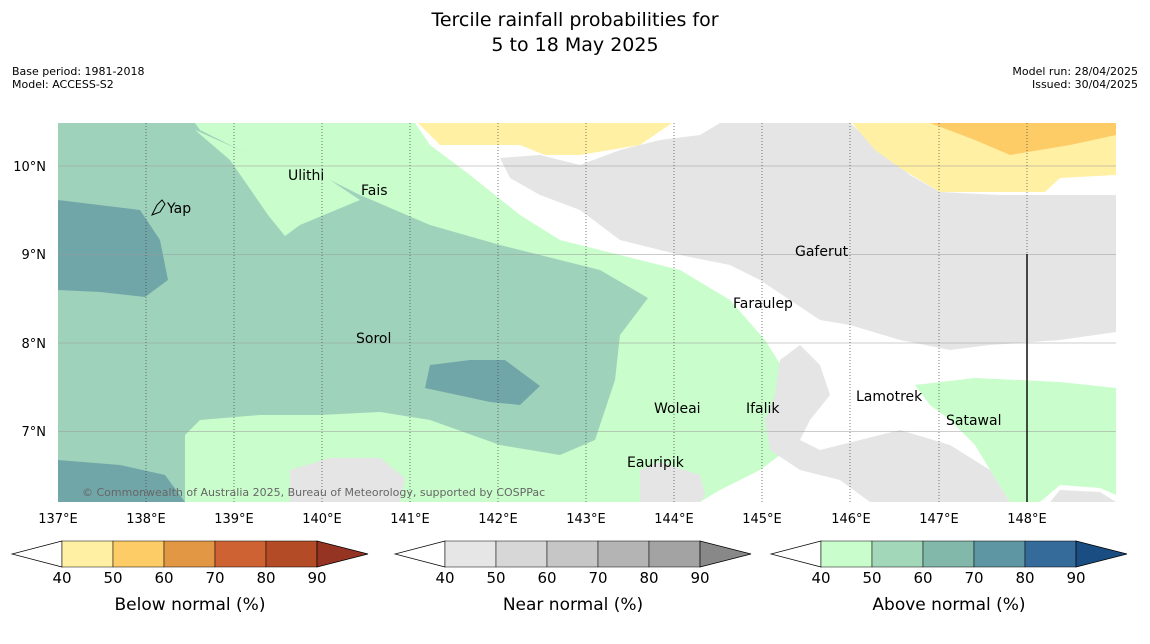 This screenshot has height=644, width=1150. I want to click on lat-label: 8°N, so click(34, 344).